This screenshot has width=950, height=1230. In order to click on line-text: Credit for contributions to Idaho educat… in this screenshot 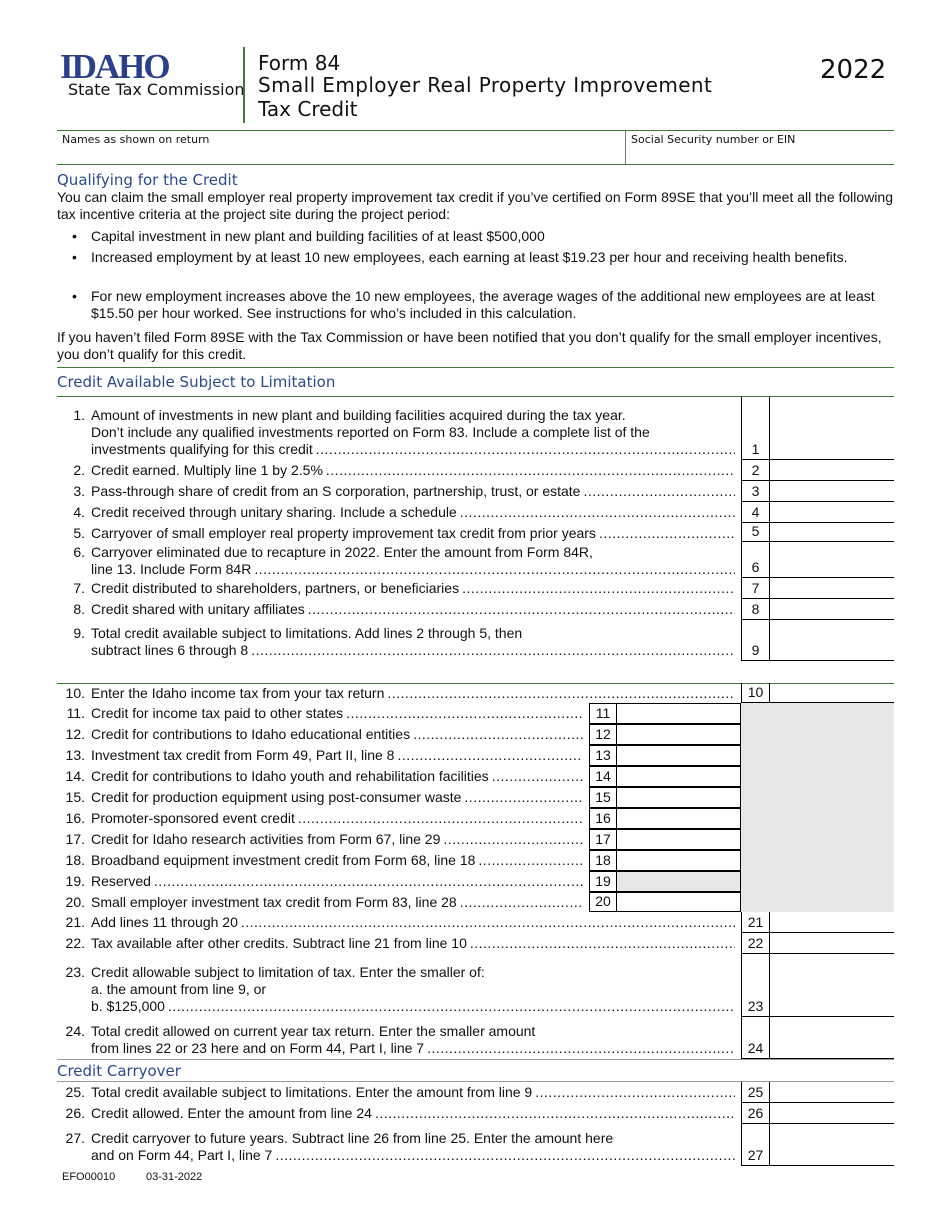, I will do `click(251, 734)`.